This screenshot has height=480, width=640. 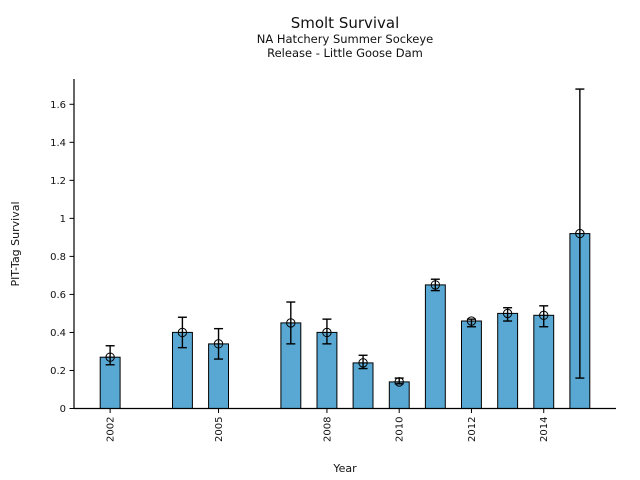 What do you see at coordinates (63, 219) in the screenshot?
I see `y-tick-label: 1` at bounding box center [63, 219].